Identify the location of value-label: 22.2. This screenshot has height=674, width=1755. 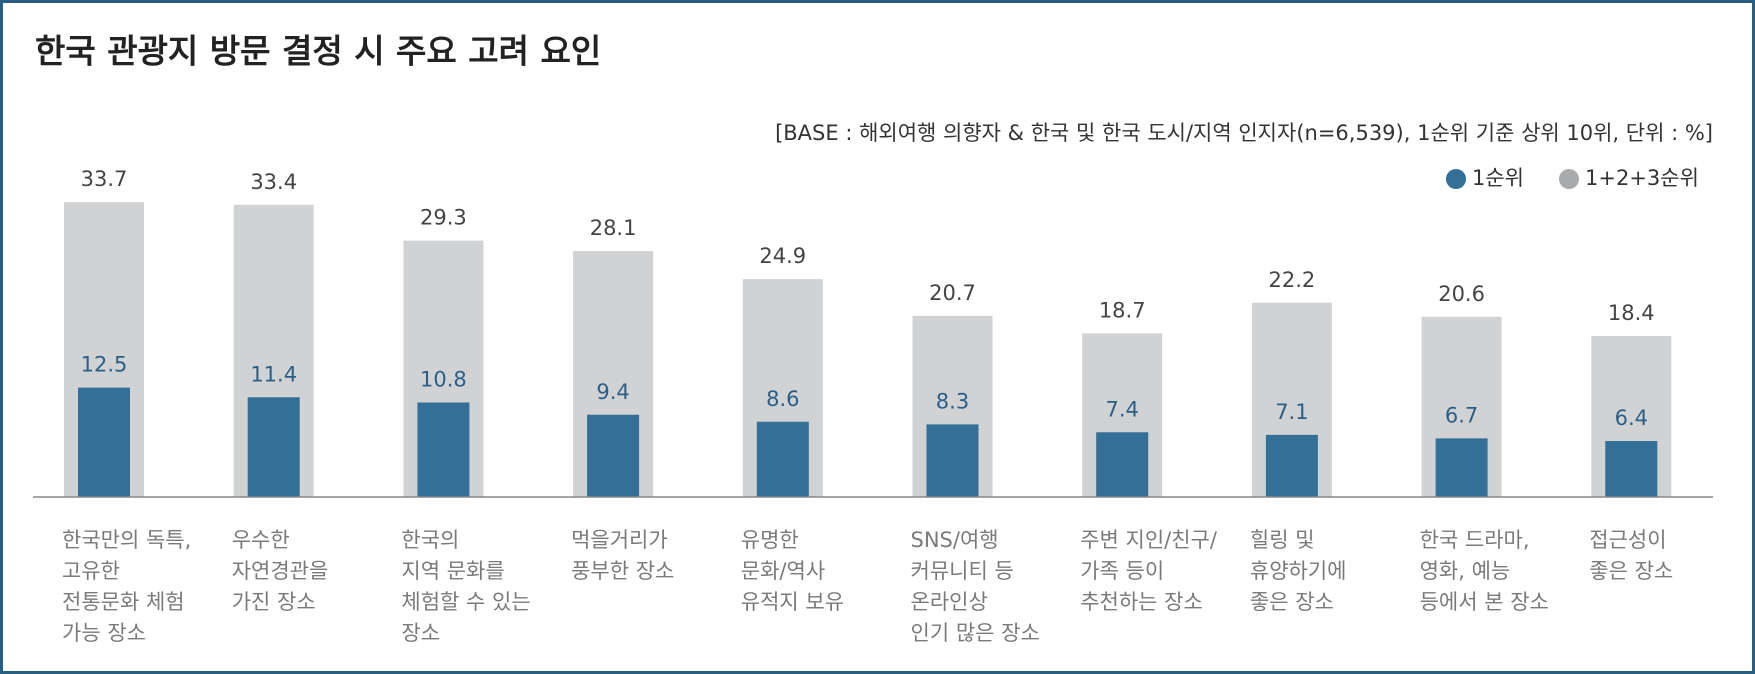
(1292, 280).